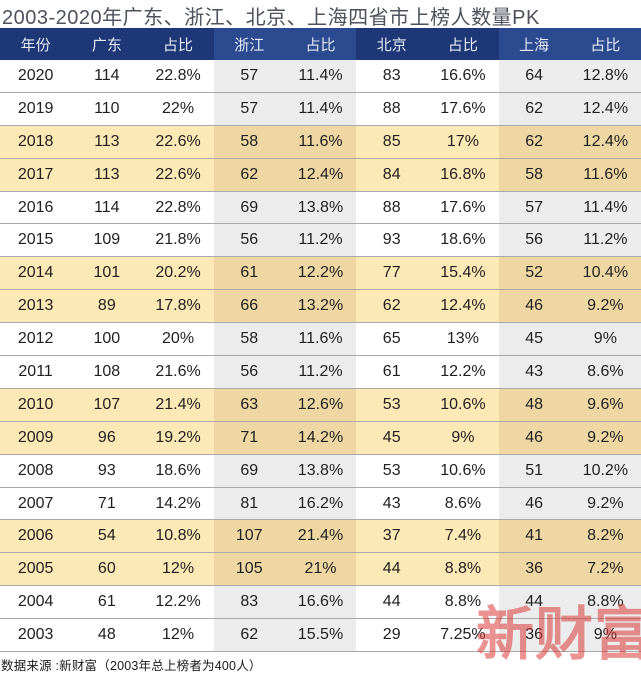 Image resolution: width=641 pixels, height=674 pixels. I want to click on table-cell: 57, so click(249, 76).